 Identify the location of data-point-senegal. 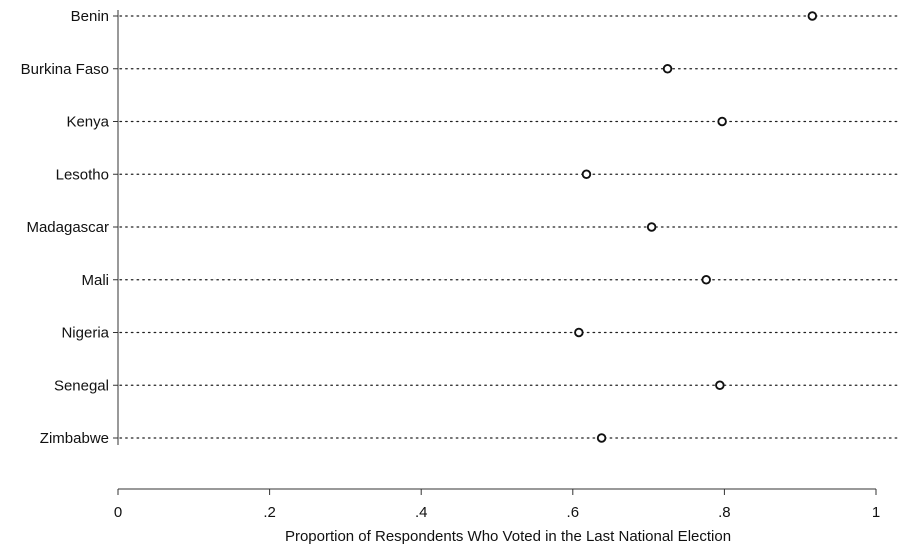
(720, 385).